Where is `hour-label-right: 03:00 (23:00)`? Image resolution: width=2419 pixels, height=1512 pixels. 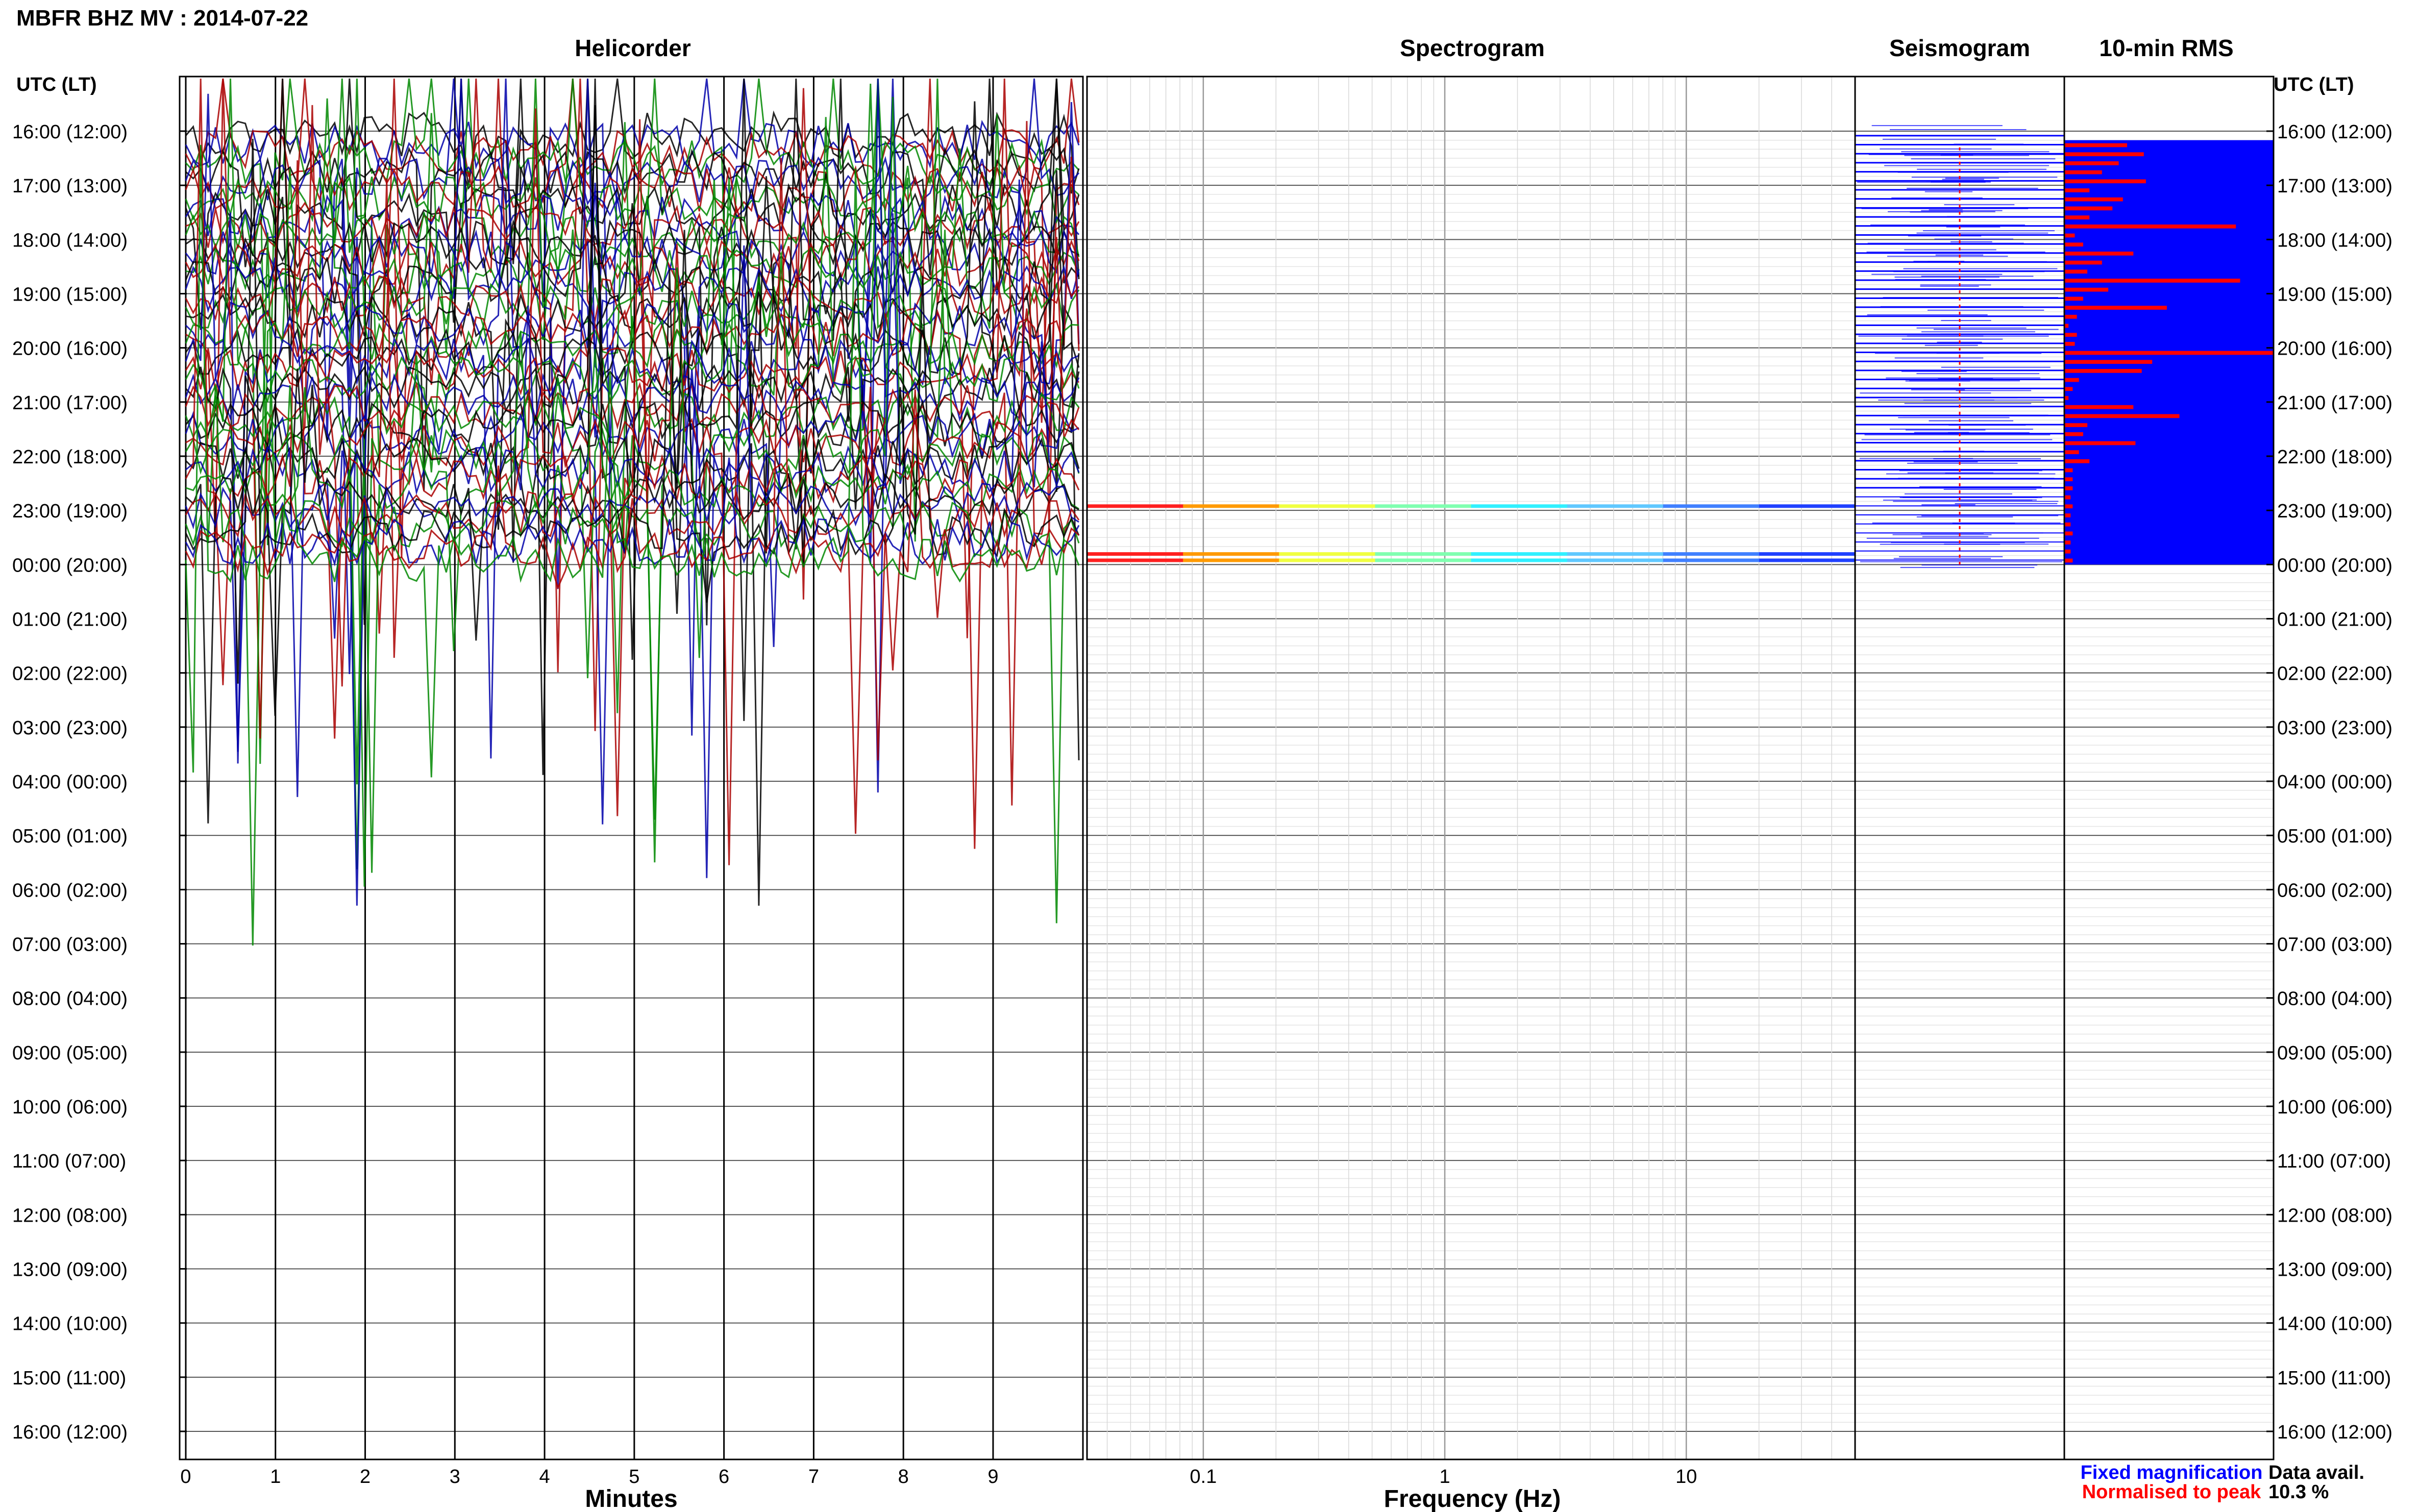
hour-label-right: 03:00 (23:00) is located at coordinates (2334, 728).